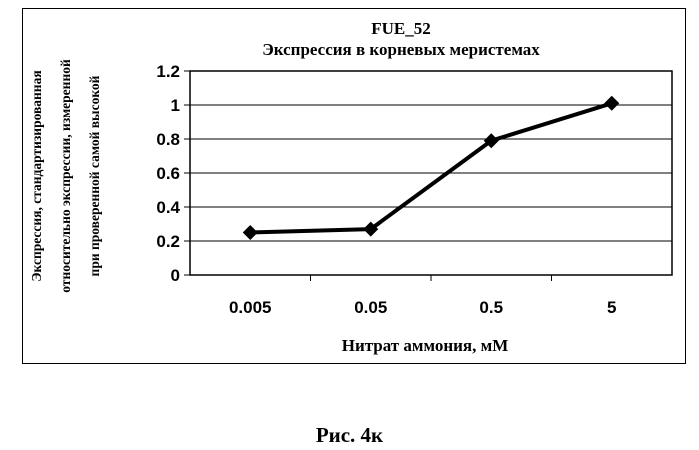 Image resolution: width=699 pixels, height=450 pixels. What do you see at coordinates (349, 435) in the screenshot?
I see `figure-caption: Рис. 4к` at bounding box center [349, 435].